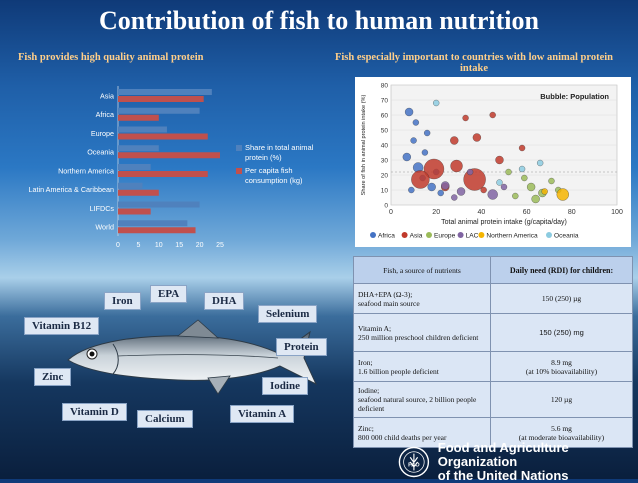 The height and width of the screenshot is (483, 638). What do you see at coordinates (262, 414) in the screenshot?
I see `nutrient-vitamin-a: Vitamin A` at bounding box center [262, 414].